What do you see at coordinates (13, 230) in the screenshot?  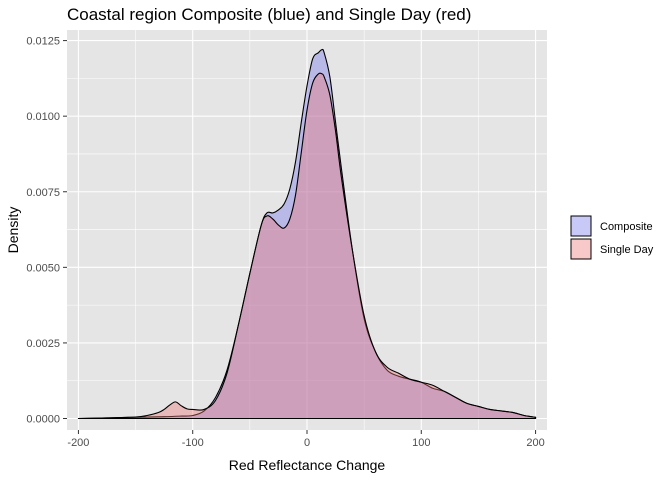 I see `y-axis-title: Density` at bounding box center [13, 230].